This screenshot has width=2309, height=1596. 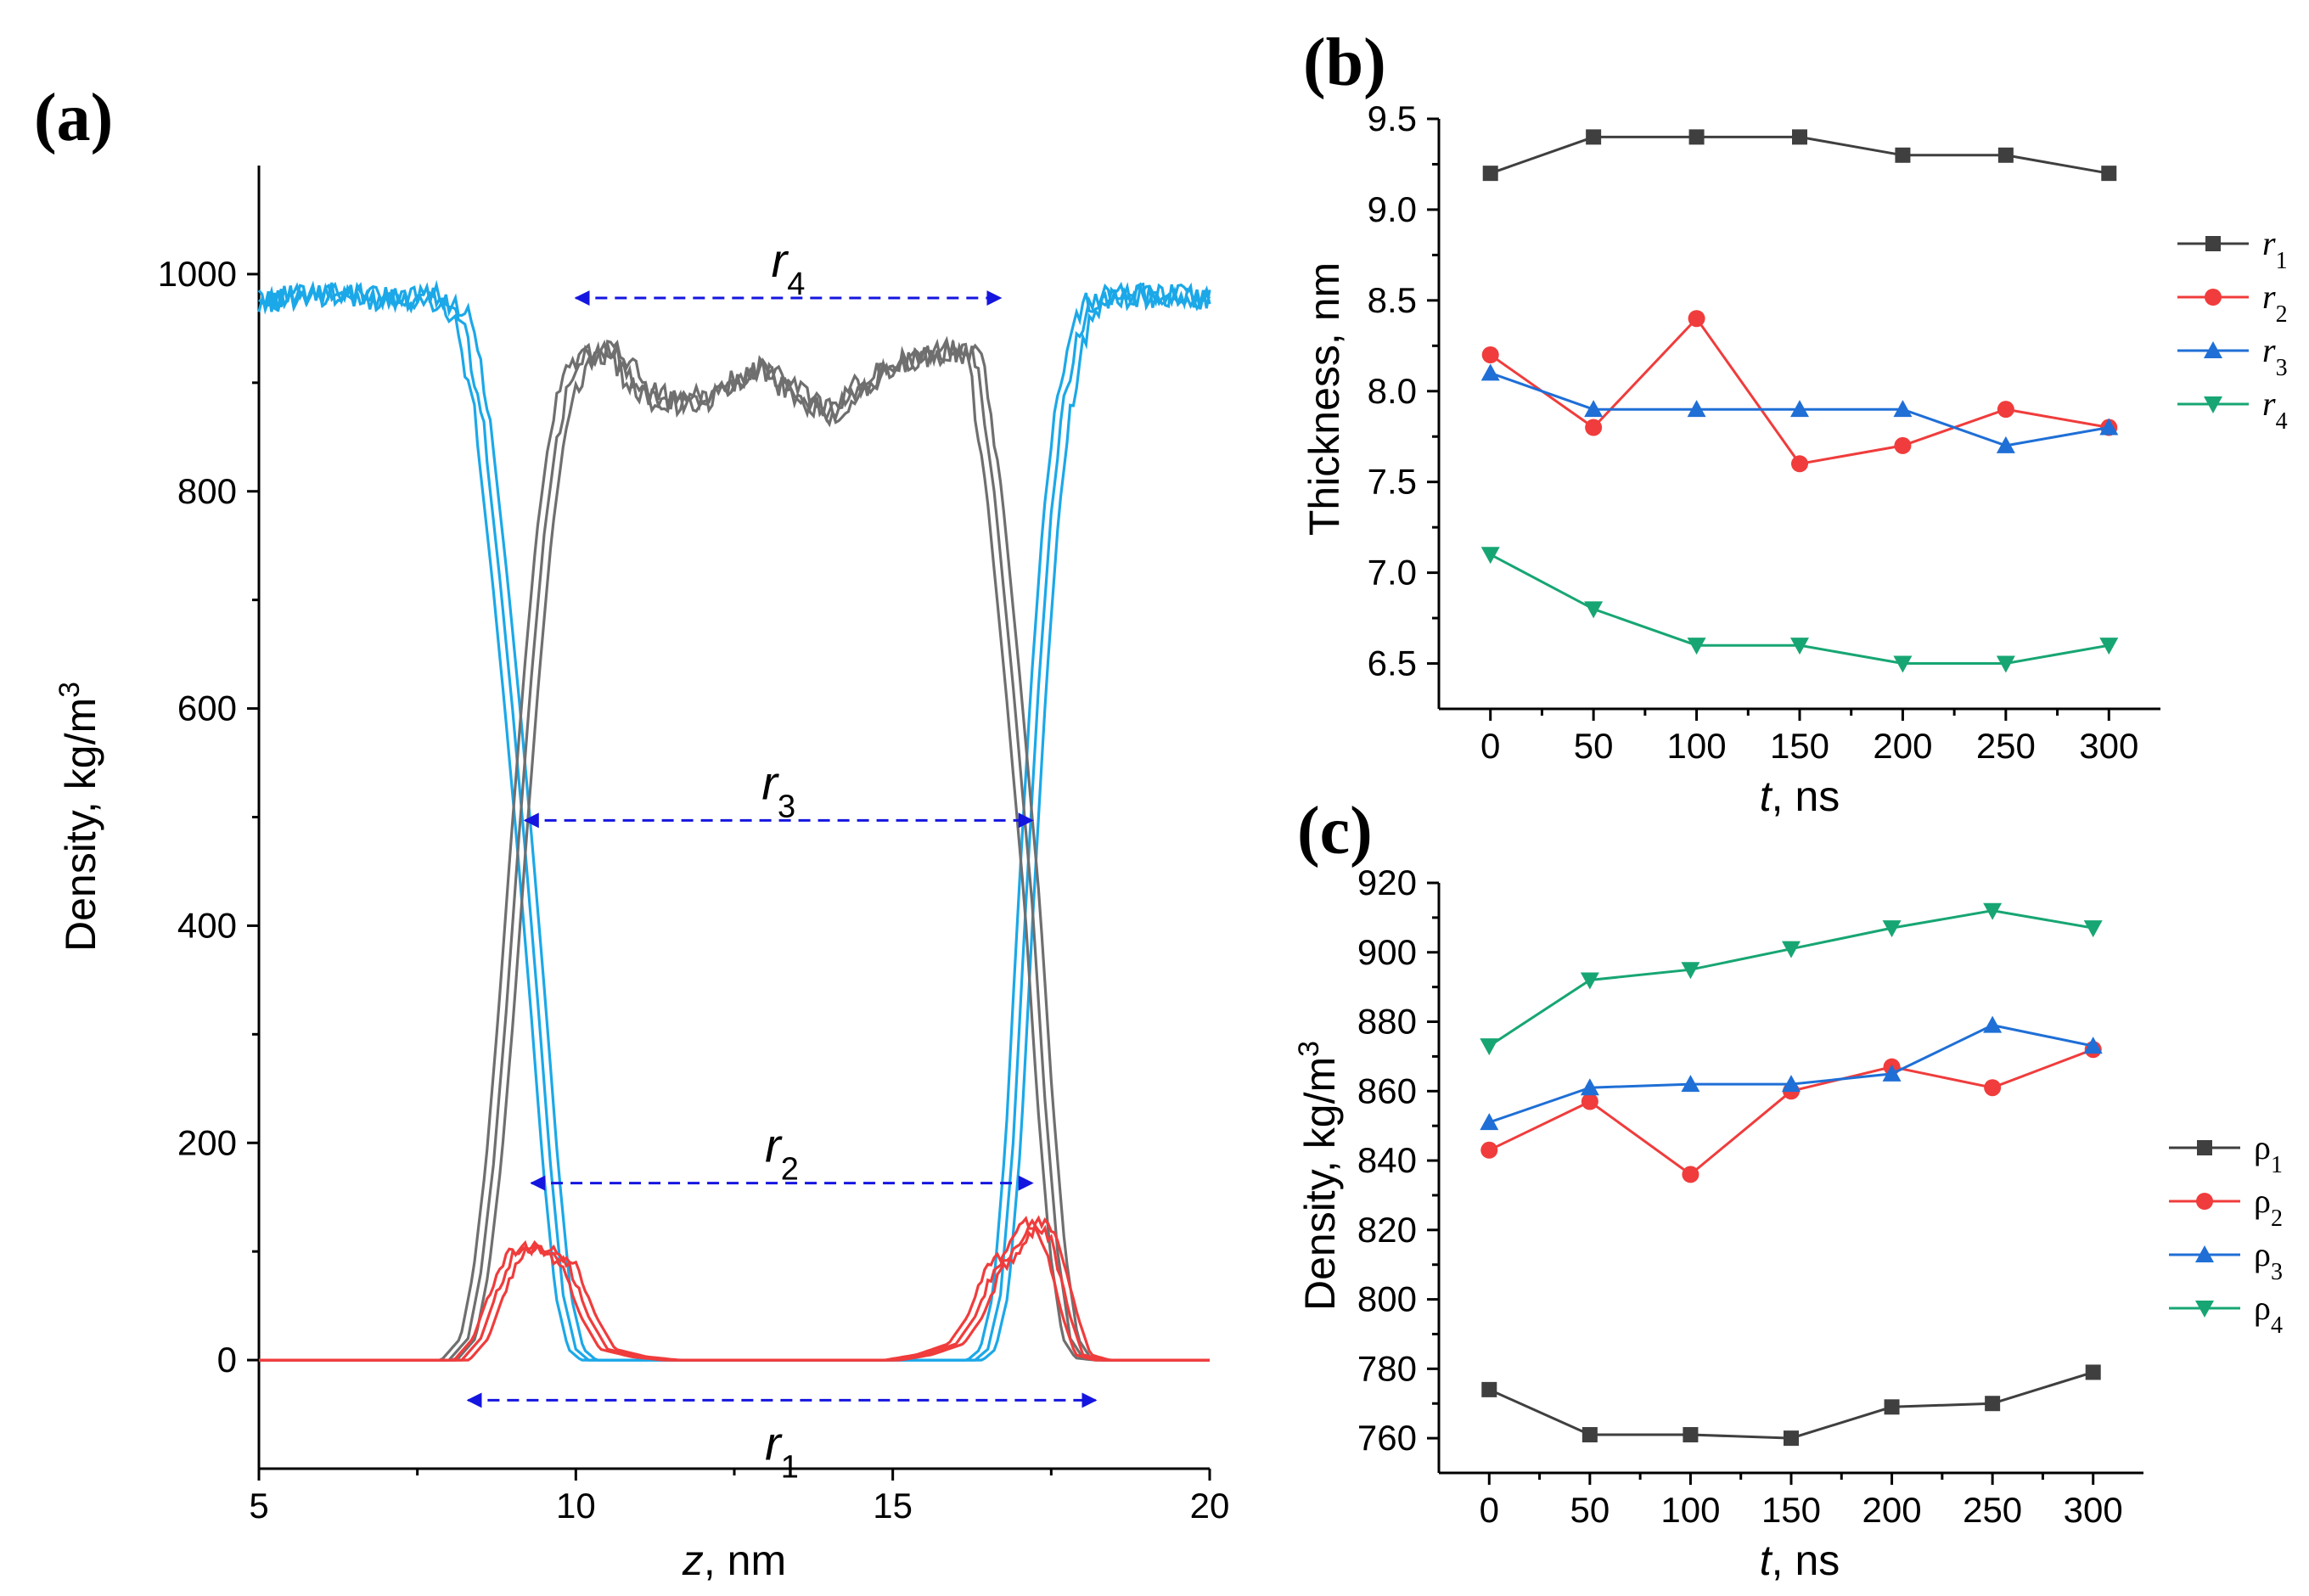 What do you see at coordinates (1210, 1506) in the screenshot?
I see `x-tick-label: 20` at bounding box center [1210, 1506].